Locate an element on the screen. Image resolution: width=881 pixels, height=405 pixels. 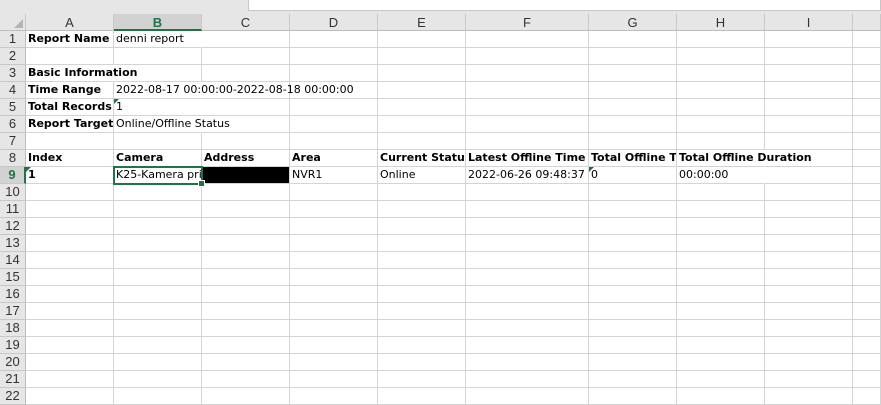
cell-B10 is located at coordinates (158, 192).